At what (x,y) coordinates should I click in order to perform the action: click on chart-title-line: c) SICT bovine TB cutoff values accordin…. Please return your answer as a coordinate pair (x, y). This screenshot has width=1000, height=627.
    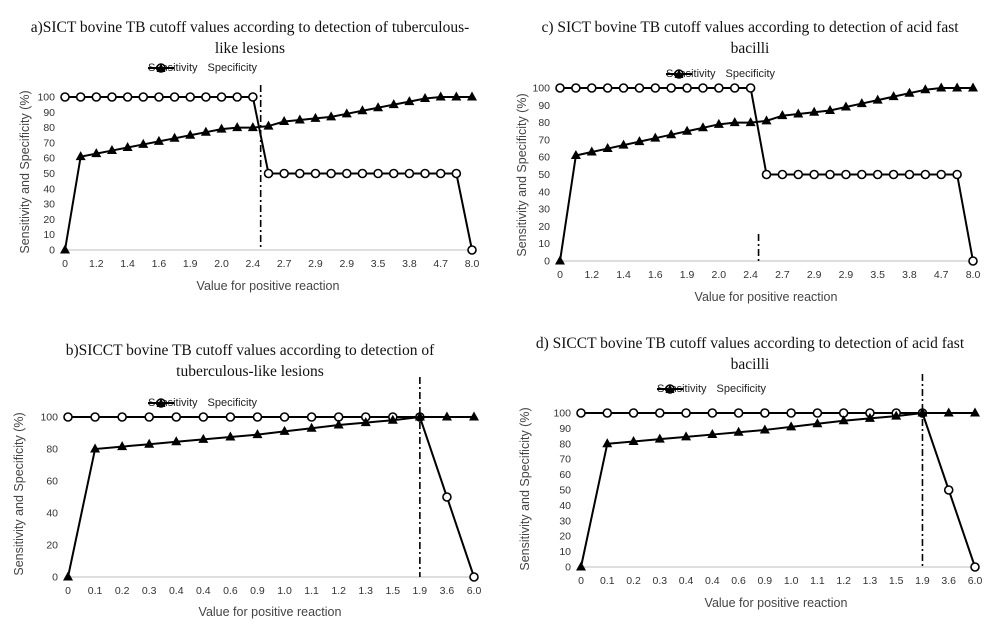
    Looking at the image, I should click on (750, 27).